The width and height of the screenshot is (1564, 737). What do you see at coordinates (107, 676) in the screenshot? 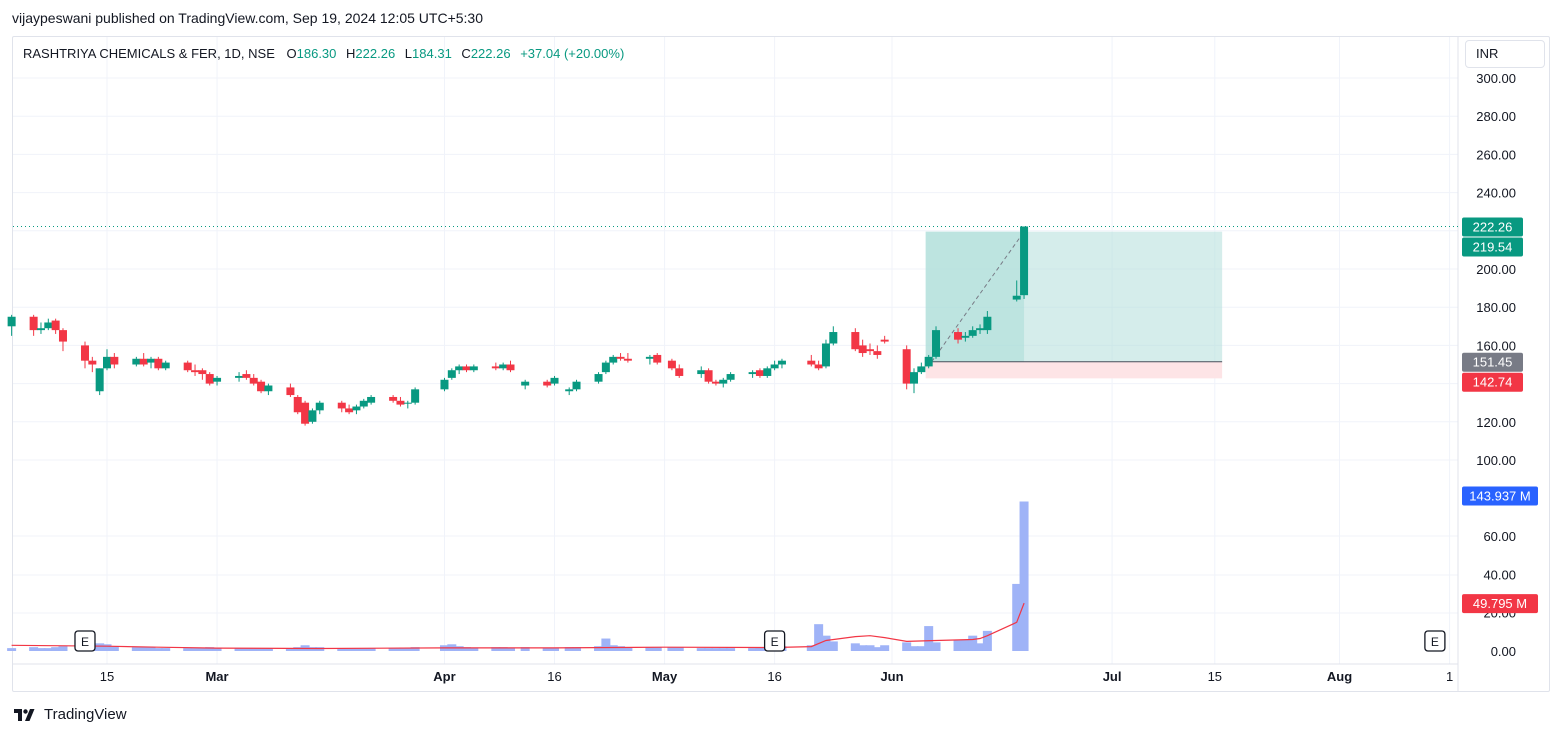
I see `time-tick-label: 15` at bounding box center [107, 676].